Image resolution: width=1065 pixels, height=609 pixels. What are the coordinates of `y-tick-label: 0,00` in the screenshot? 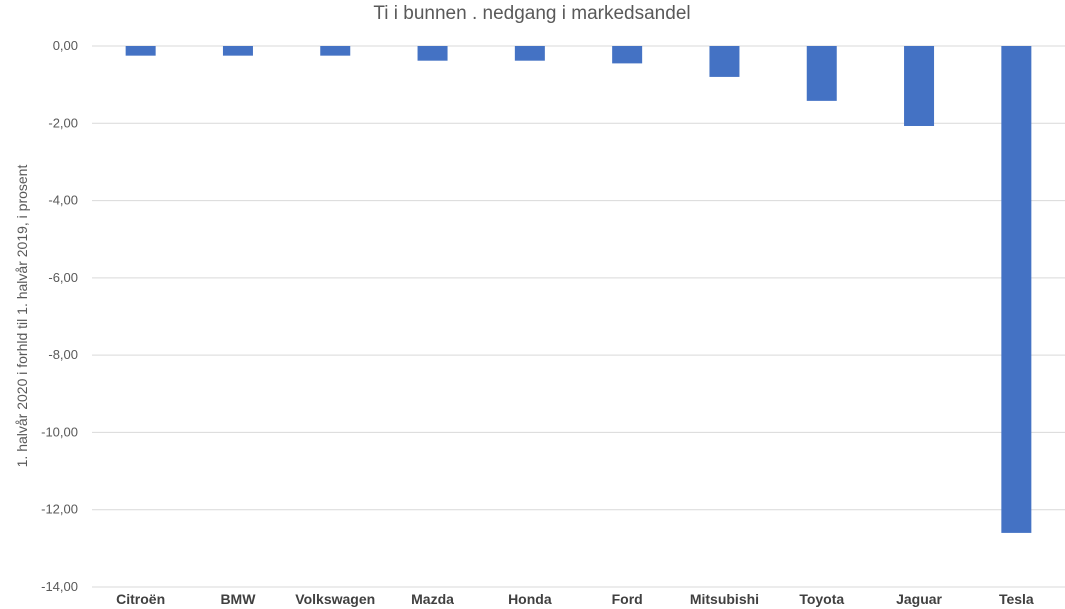 It's located at (65, 45).